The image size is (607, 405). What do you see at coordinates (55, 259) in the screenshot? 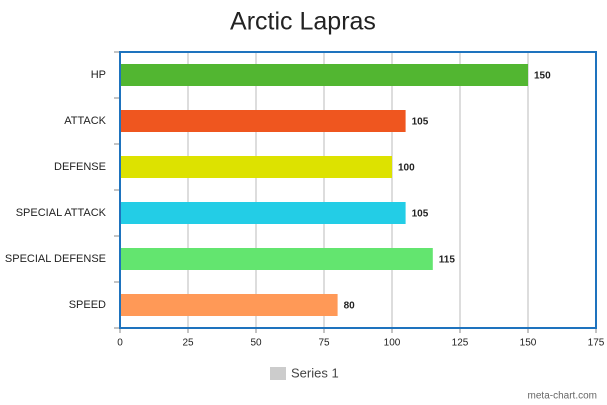
I see `y-tick-label: SPECIAL DEFENSE` at bounding box center [55, 259].